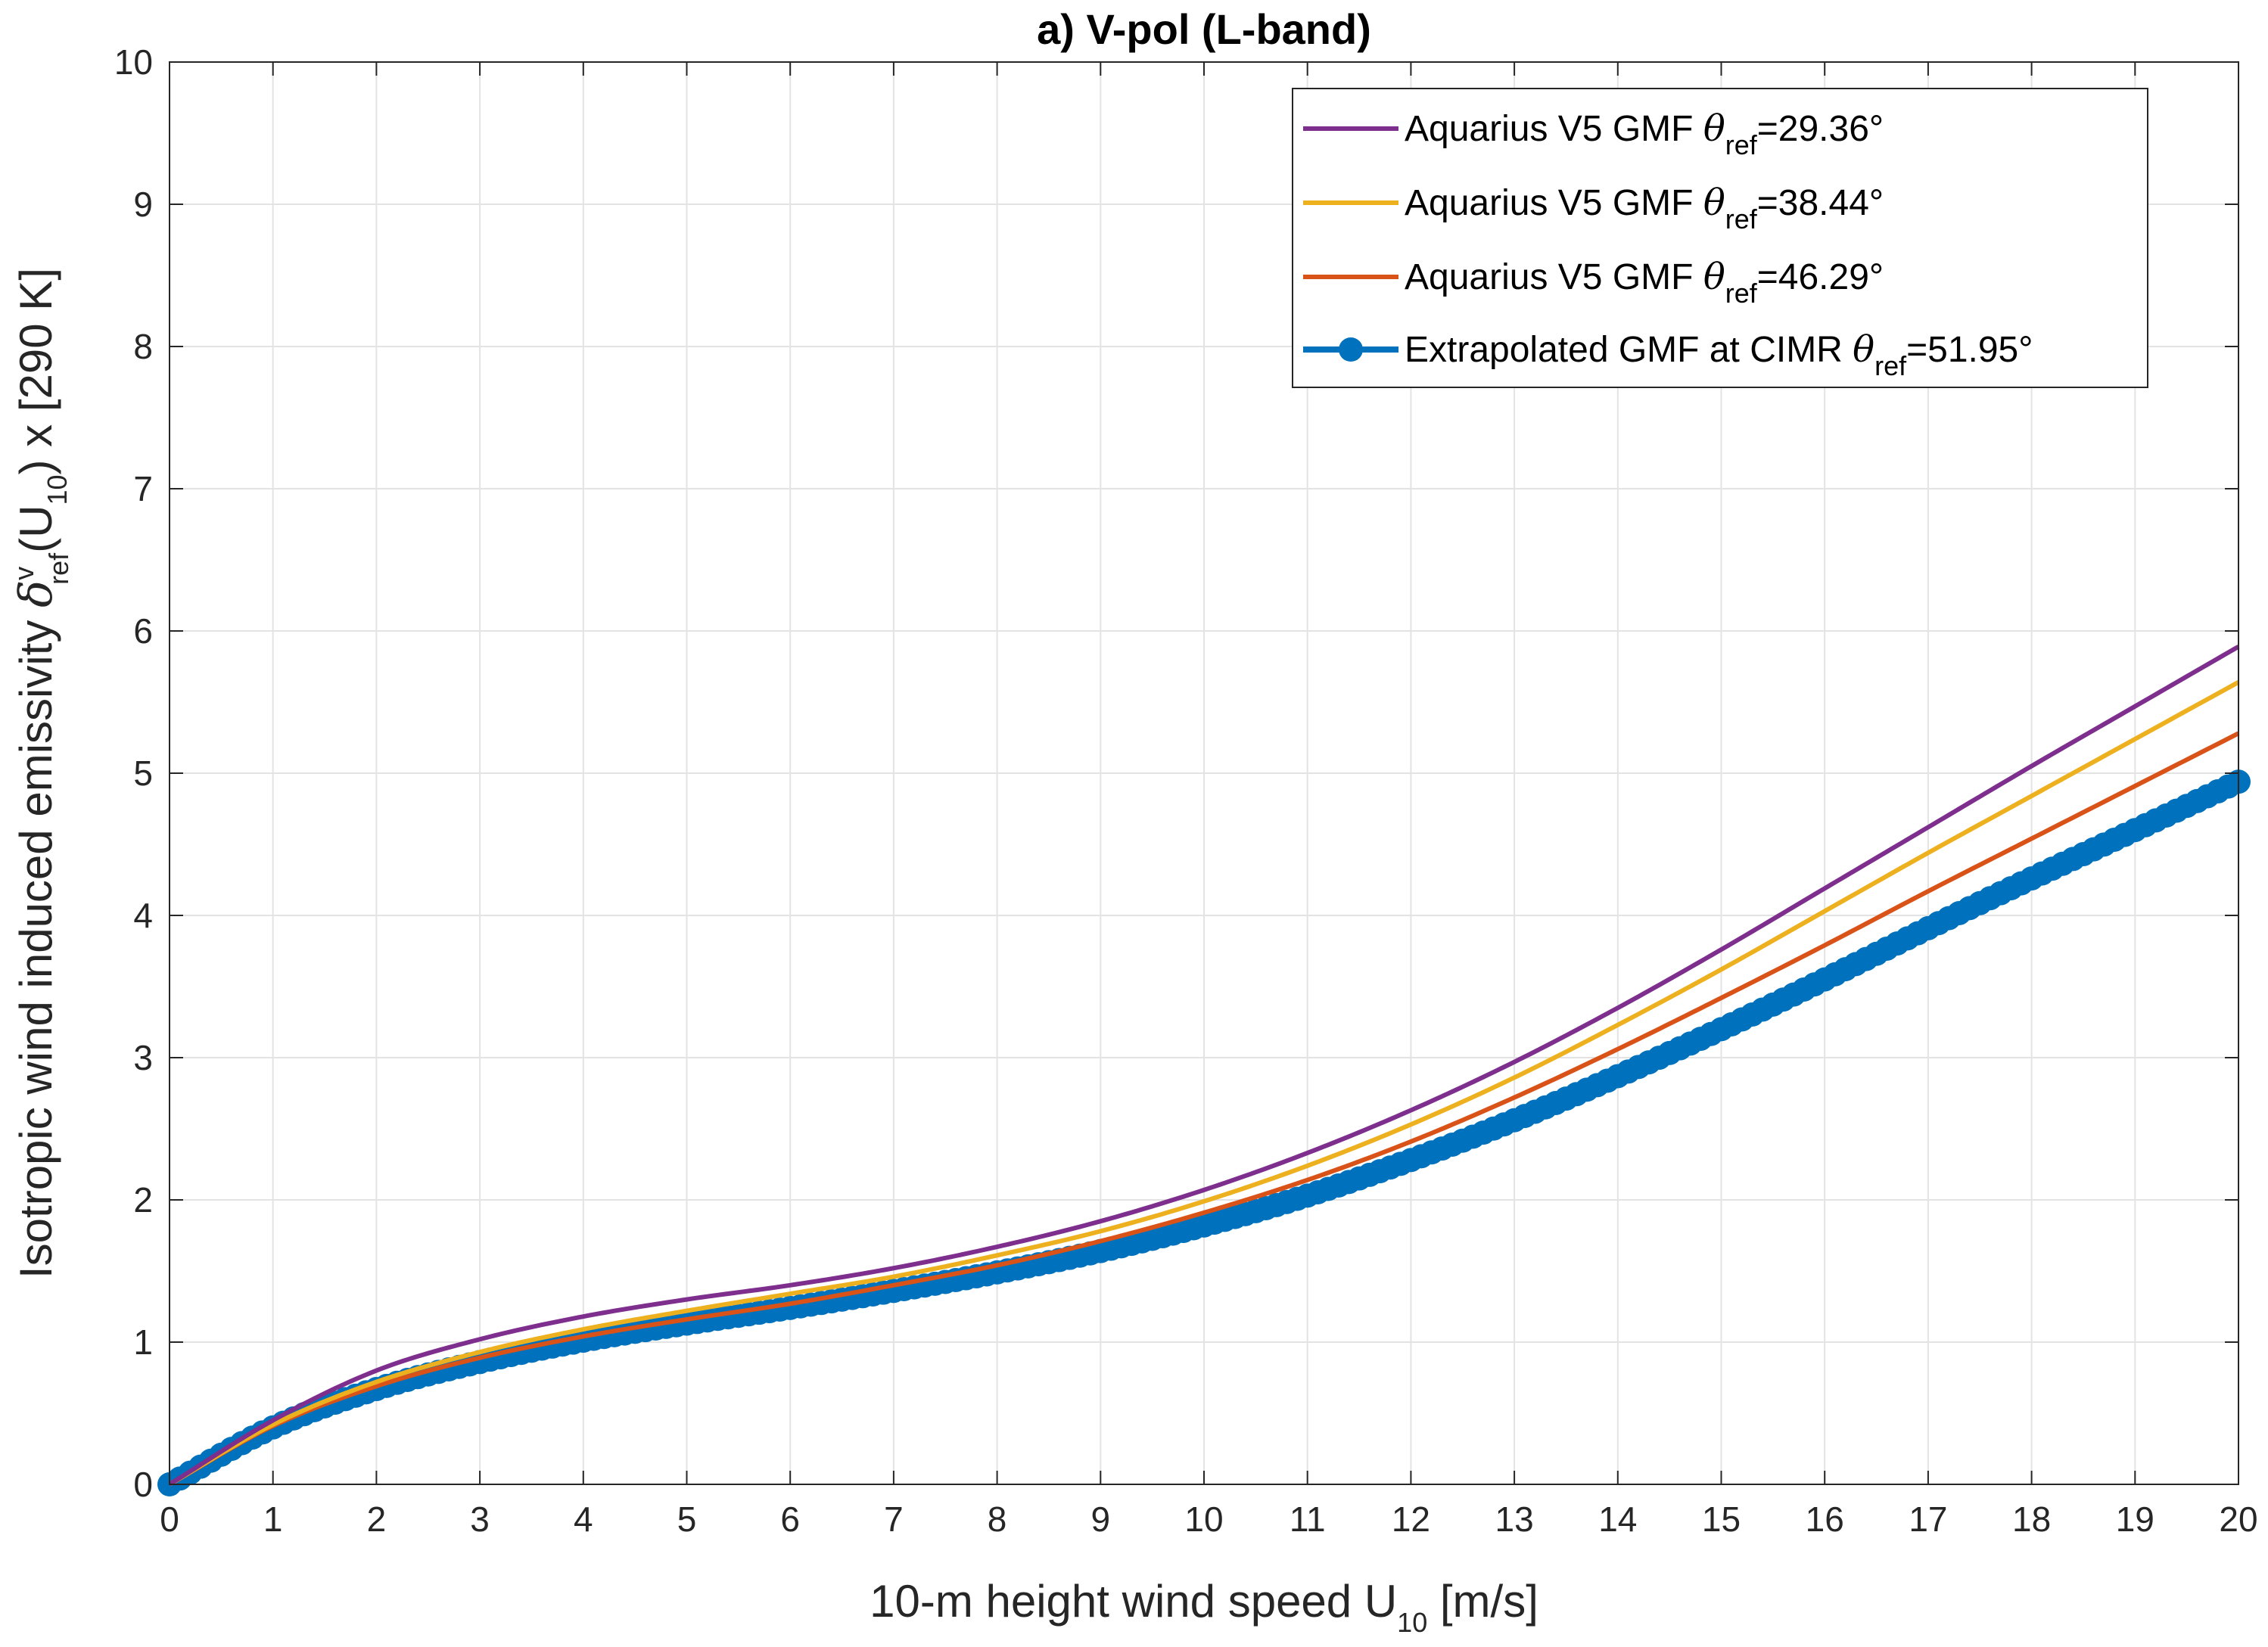 The image size is (2268, 1647). Describe the element at coordinates (894, 1519) in the screenshot. I see `x-tick-label: 7` at that location.